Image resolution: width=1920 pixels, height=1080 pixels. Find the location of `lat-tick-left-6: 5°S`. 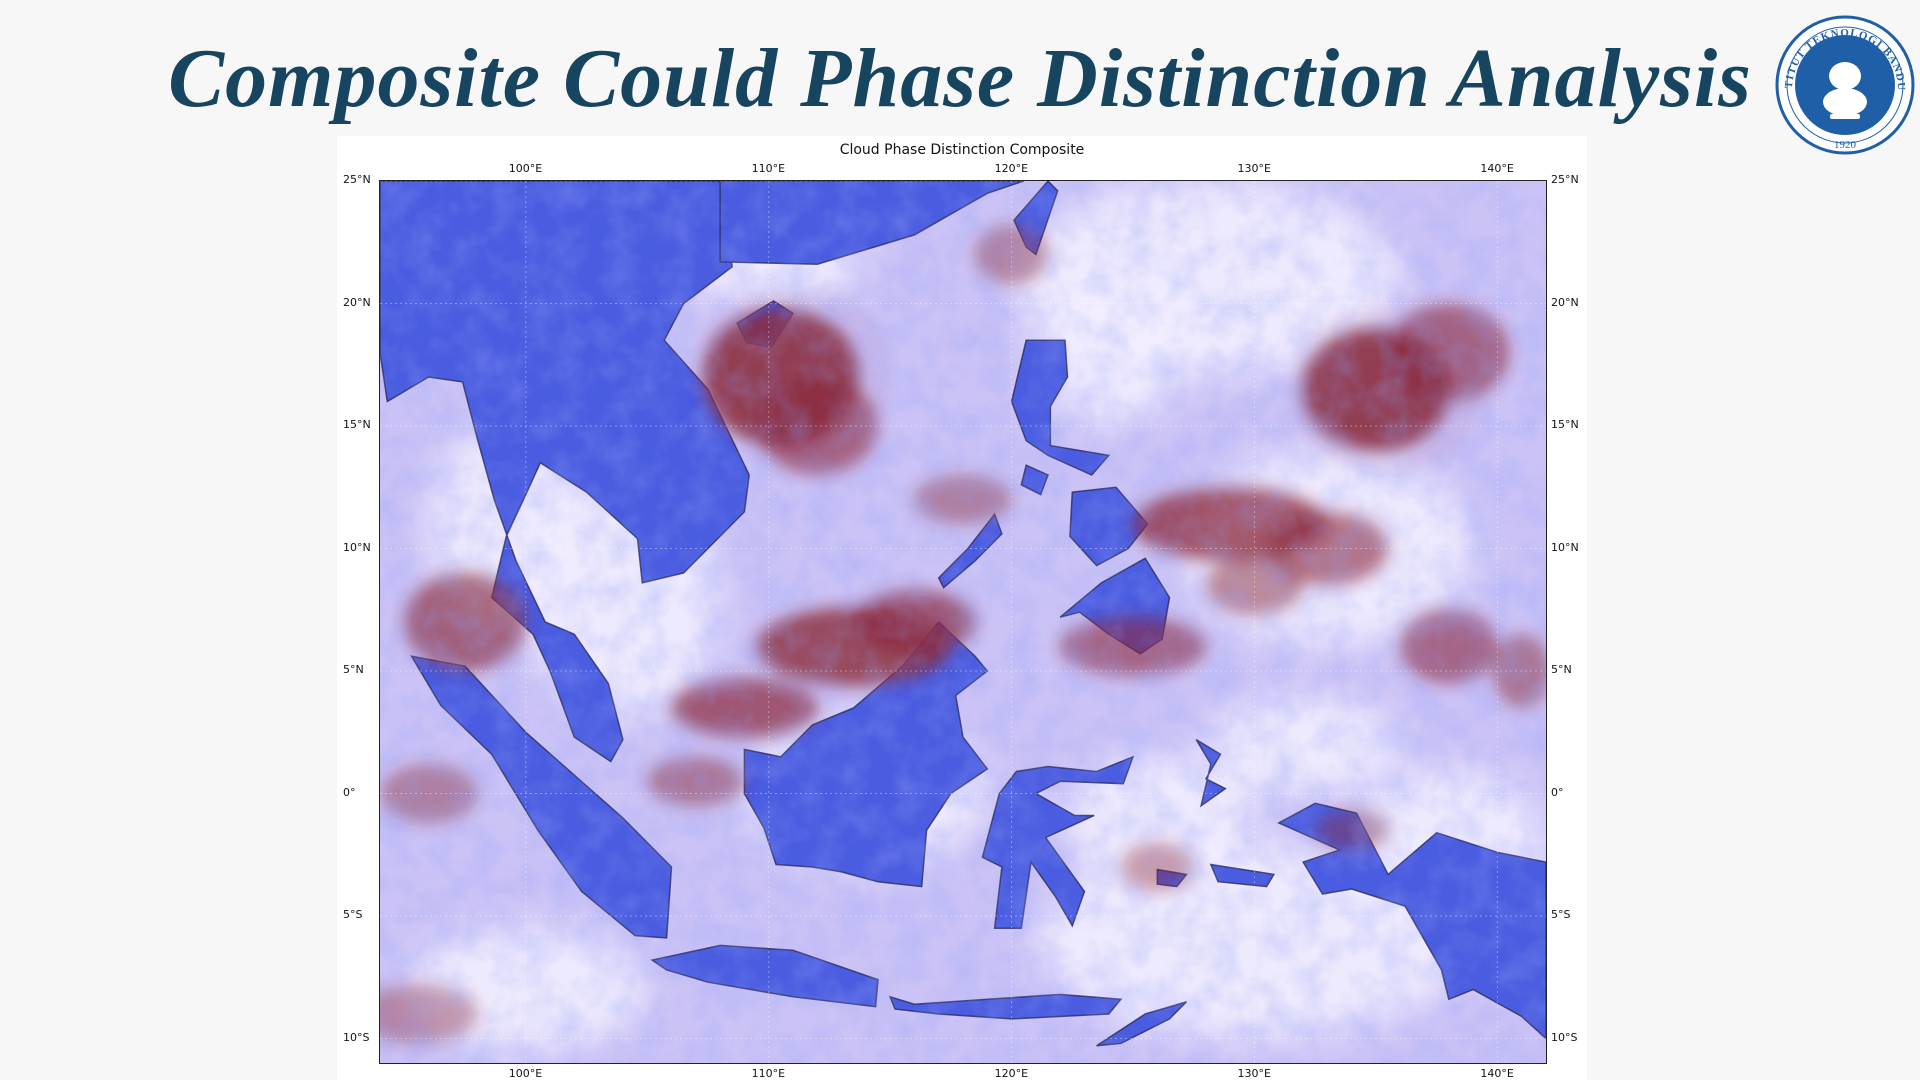

lat-tick-left-6: 5°S is located at coordinates (353, 914).